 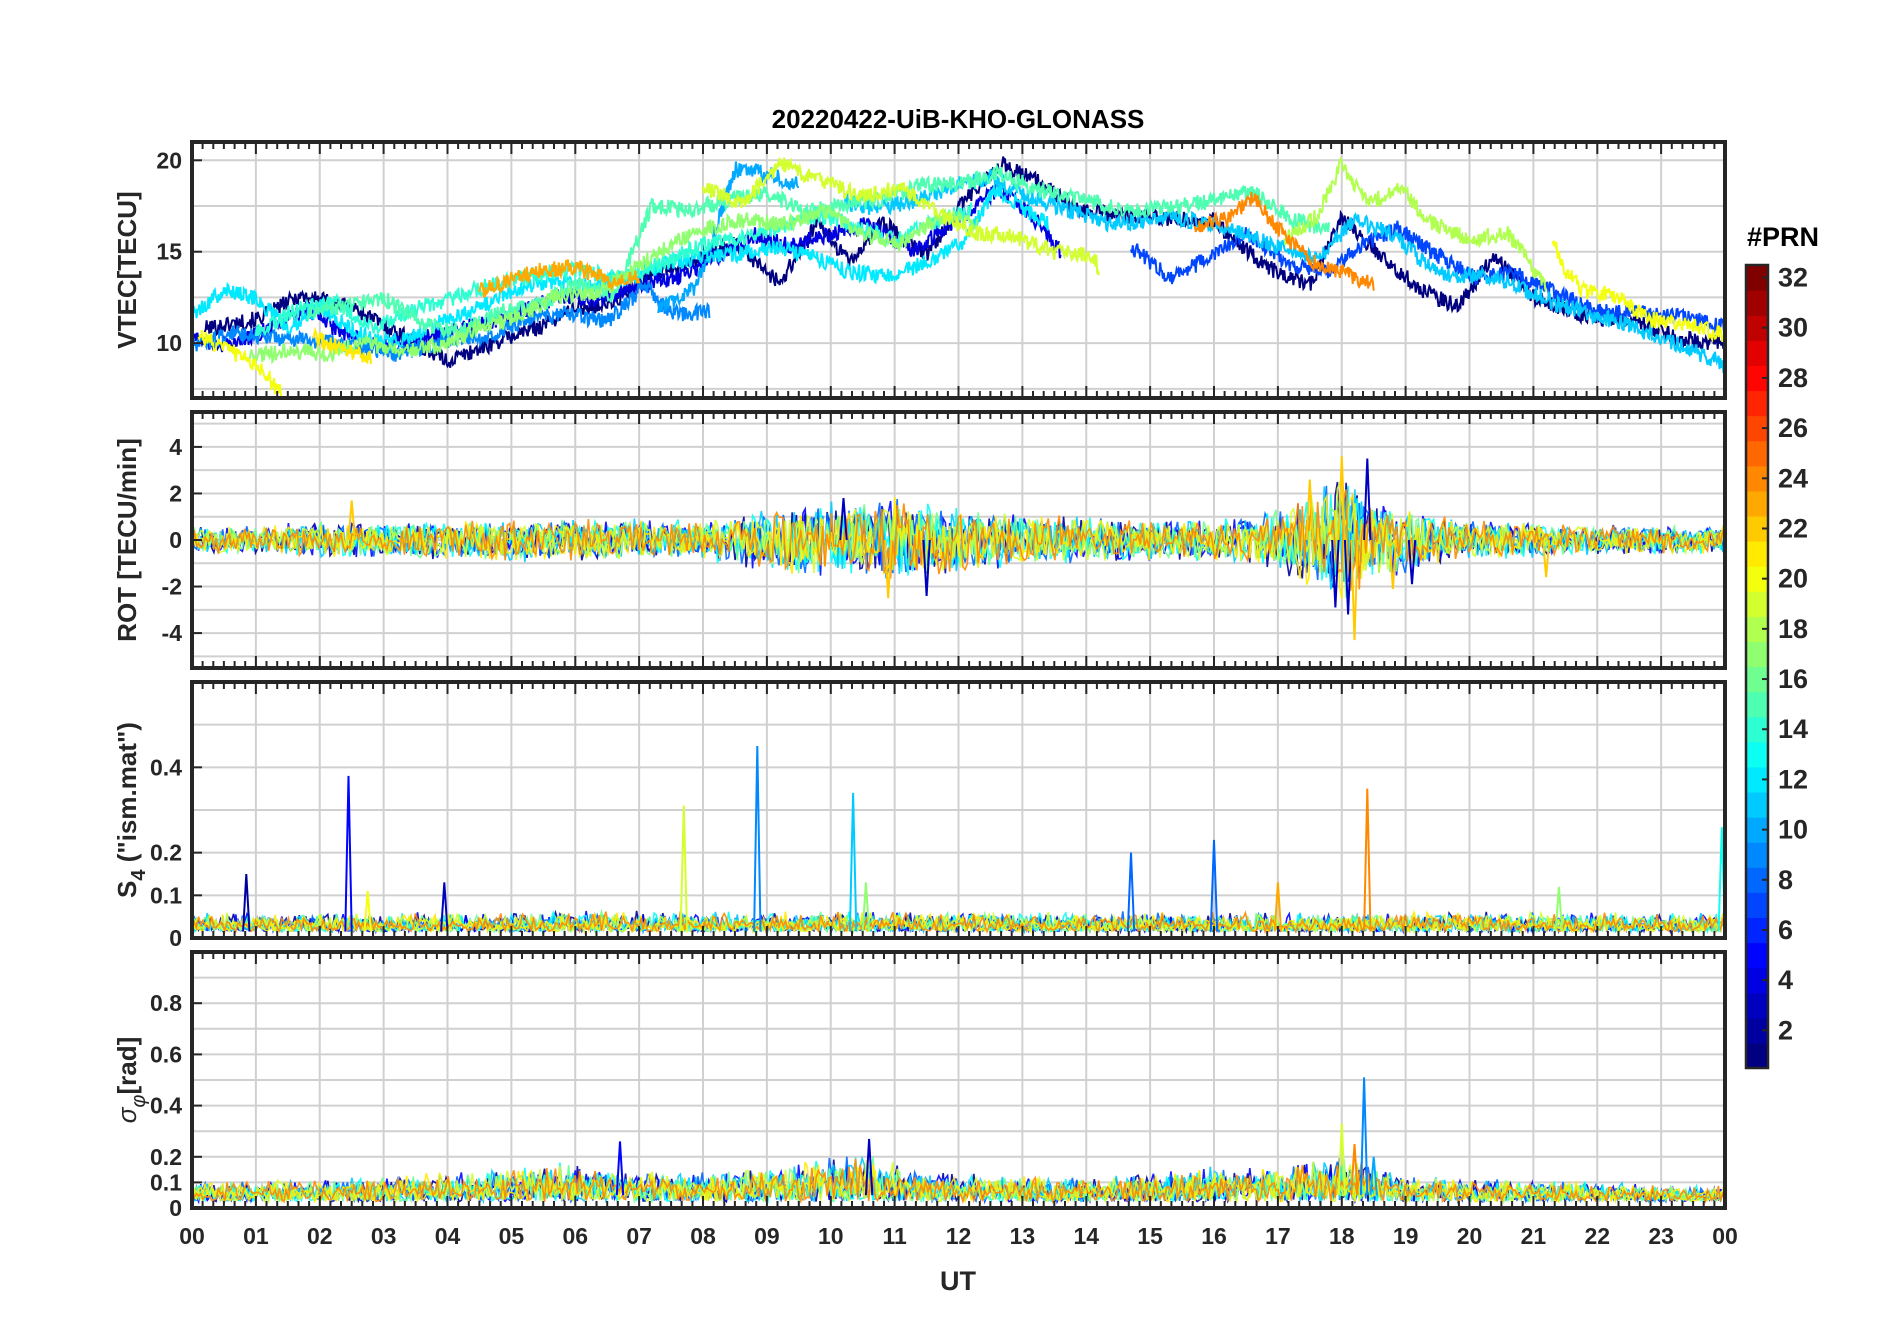 I want to click on colorbar-tick-label: 32, so click(x=1793, y=278).